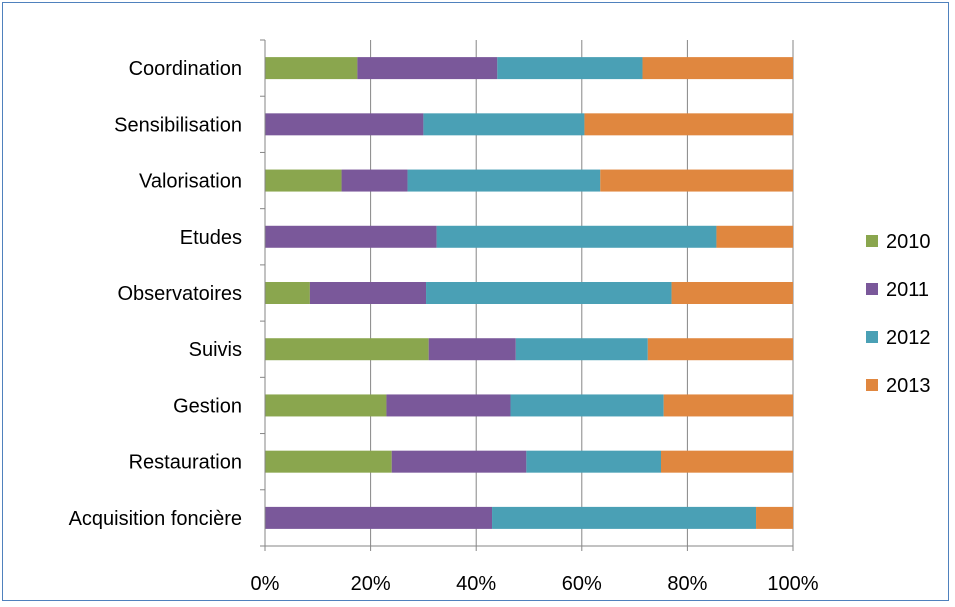  What do you see at coordinates (908, 338) in the screenshot?
I see `legend-label: 2012` at bounding box center [908, 338].